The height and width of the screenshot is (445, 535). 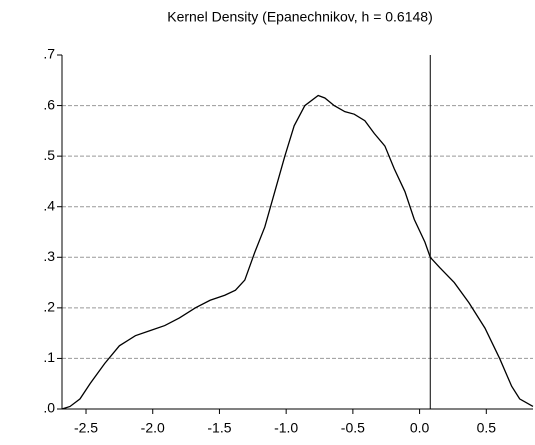 I want to click on x-tick-label: -2.0, so click(x=153, y=428).